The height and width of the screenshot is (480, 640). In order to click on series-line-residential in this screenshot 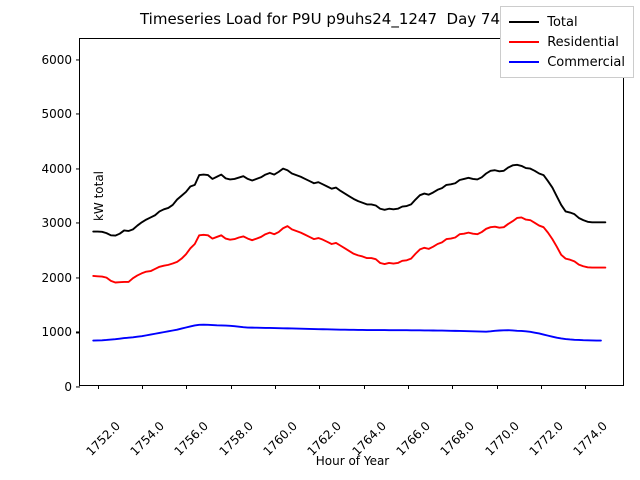, I will do `click(349, 250)`.